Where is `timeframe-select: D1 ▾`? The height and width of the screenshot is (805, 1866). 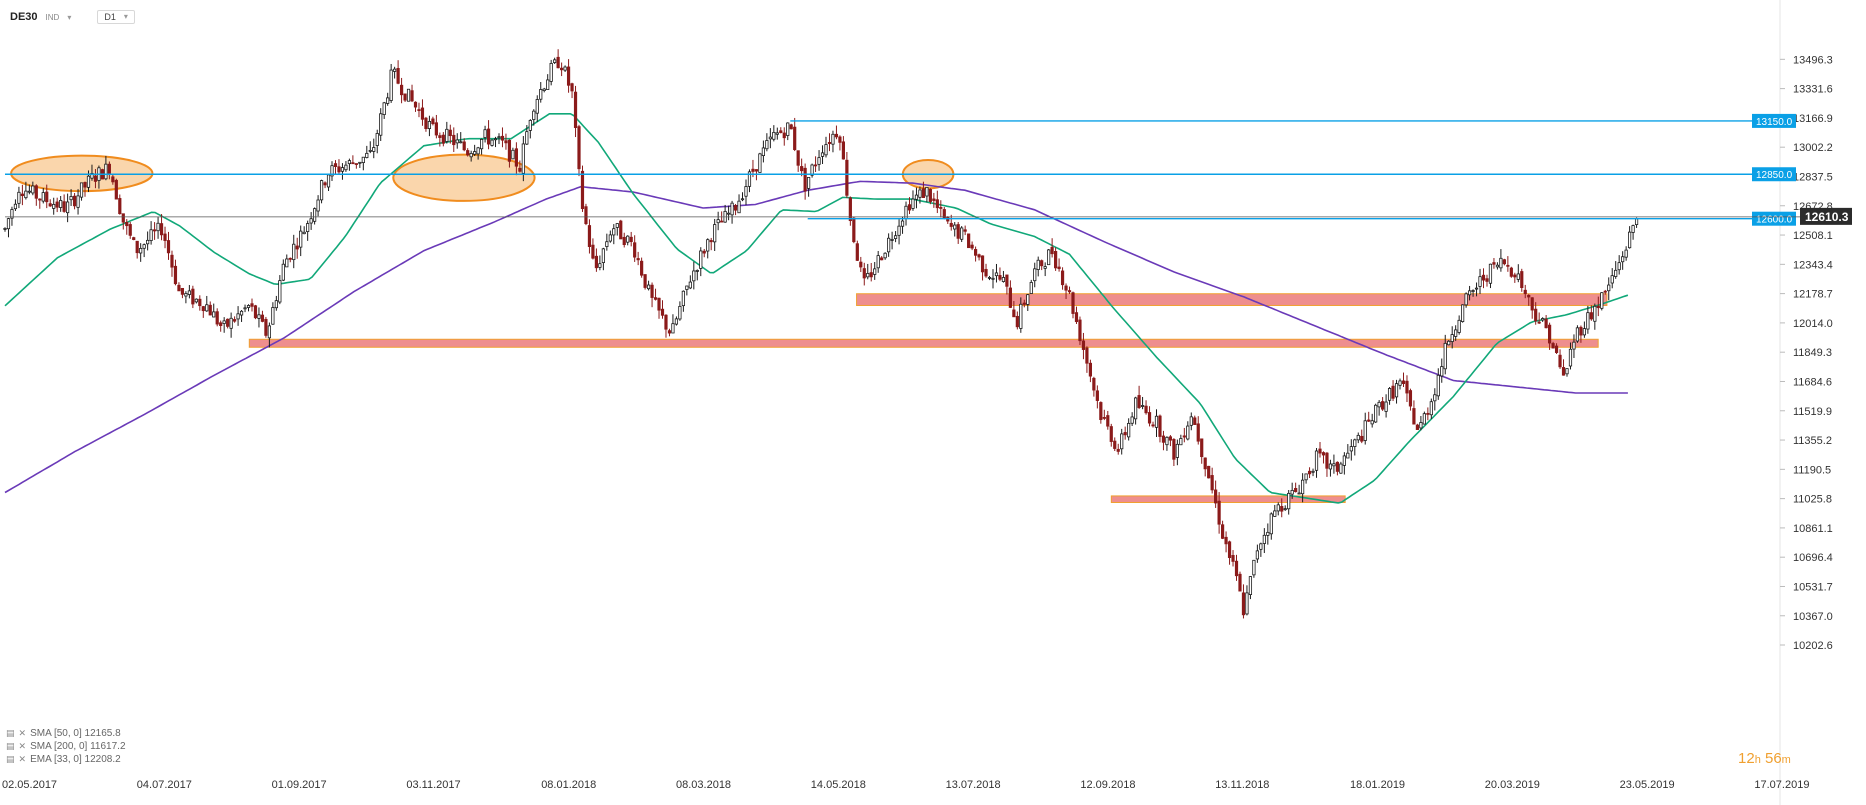 timeframe-select: D1 ▾ is located at coordinates (116, 17).